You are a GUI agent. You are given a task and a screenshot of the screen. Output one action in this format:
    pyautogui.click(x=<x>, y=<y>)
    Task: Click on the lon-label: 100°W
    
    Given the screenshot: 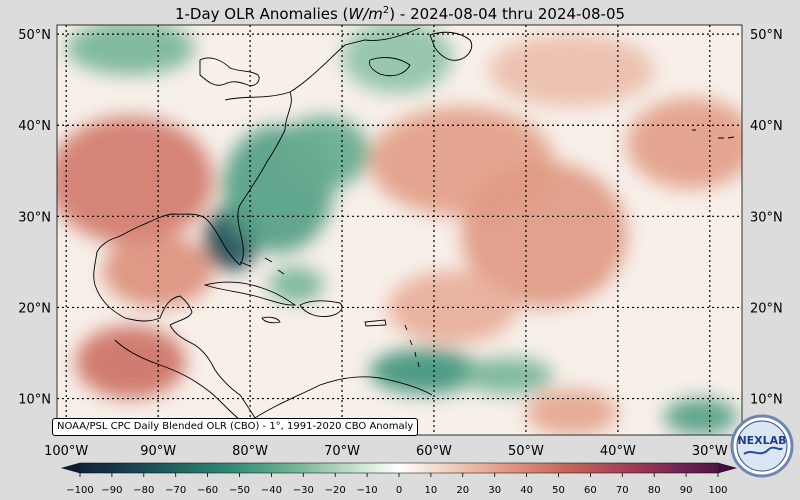 What is the action you would take?
    pyautogui.click(x=66, y=451)
    